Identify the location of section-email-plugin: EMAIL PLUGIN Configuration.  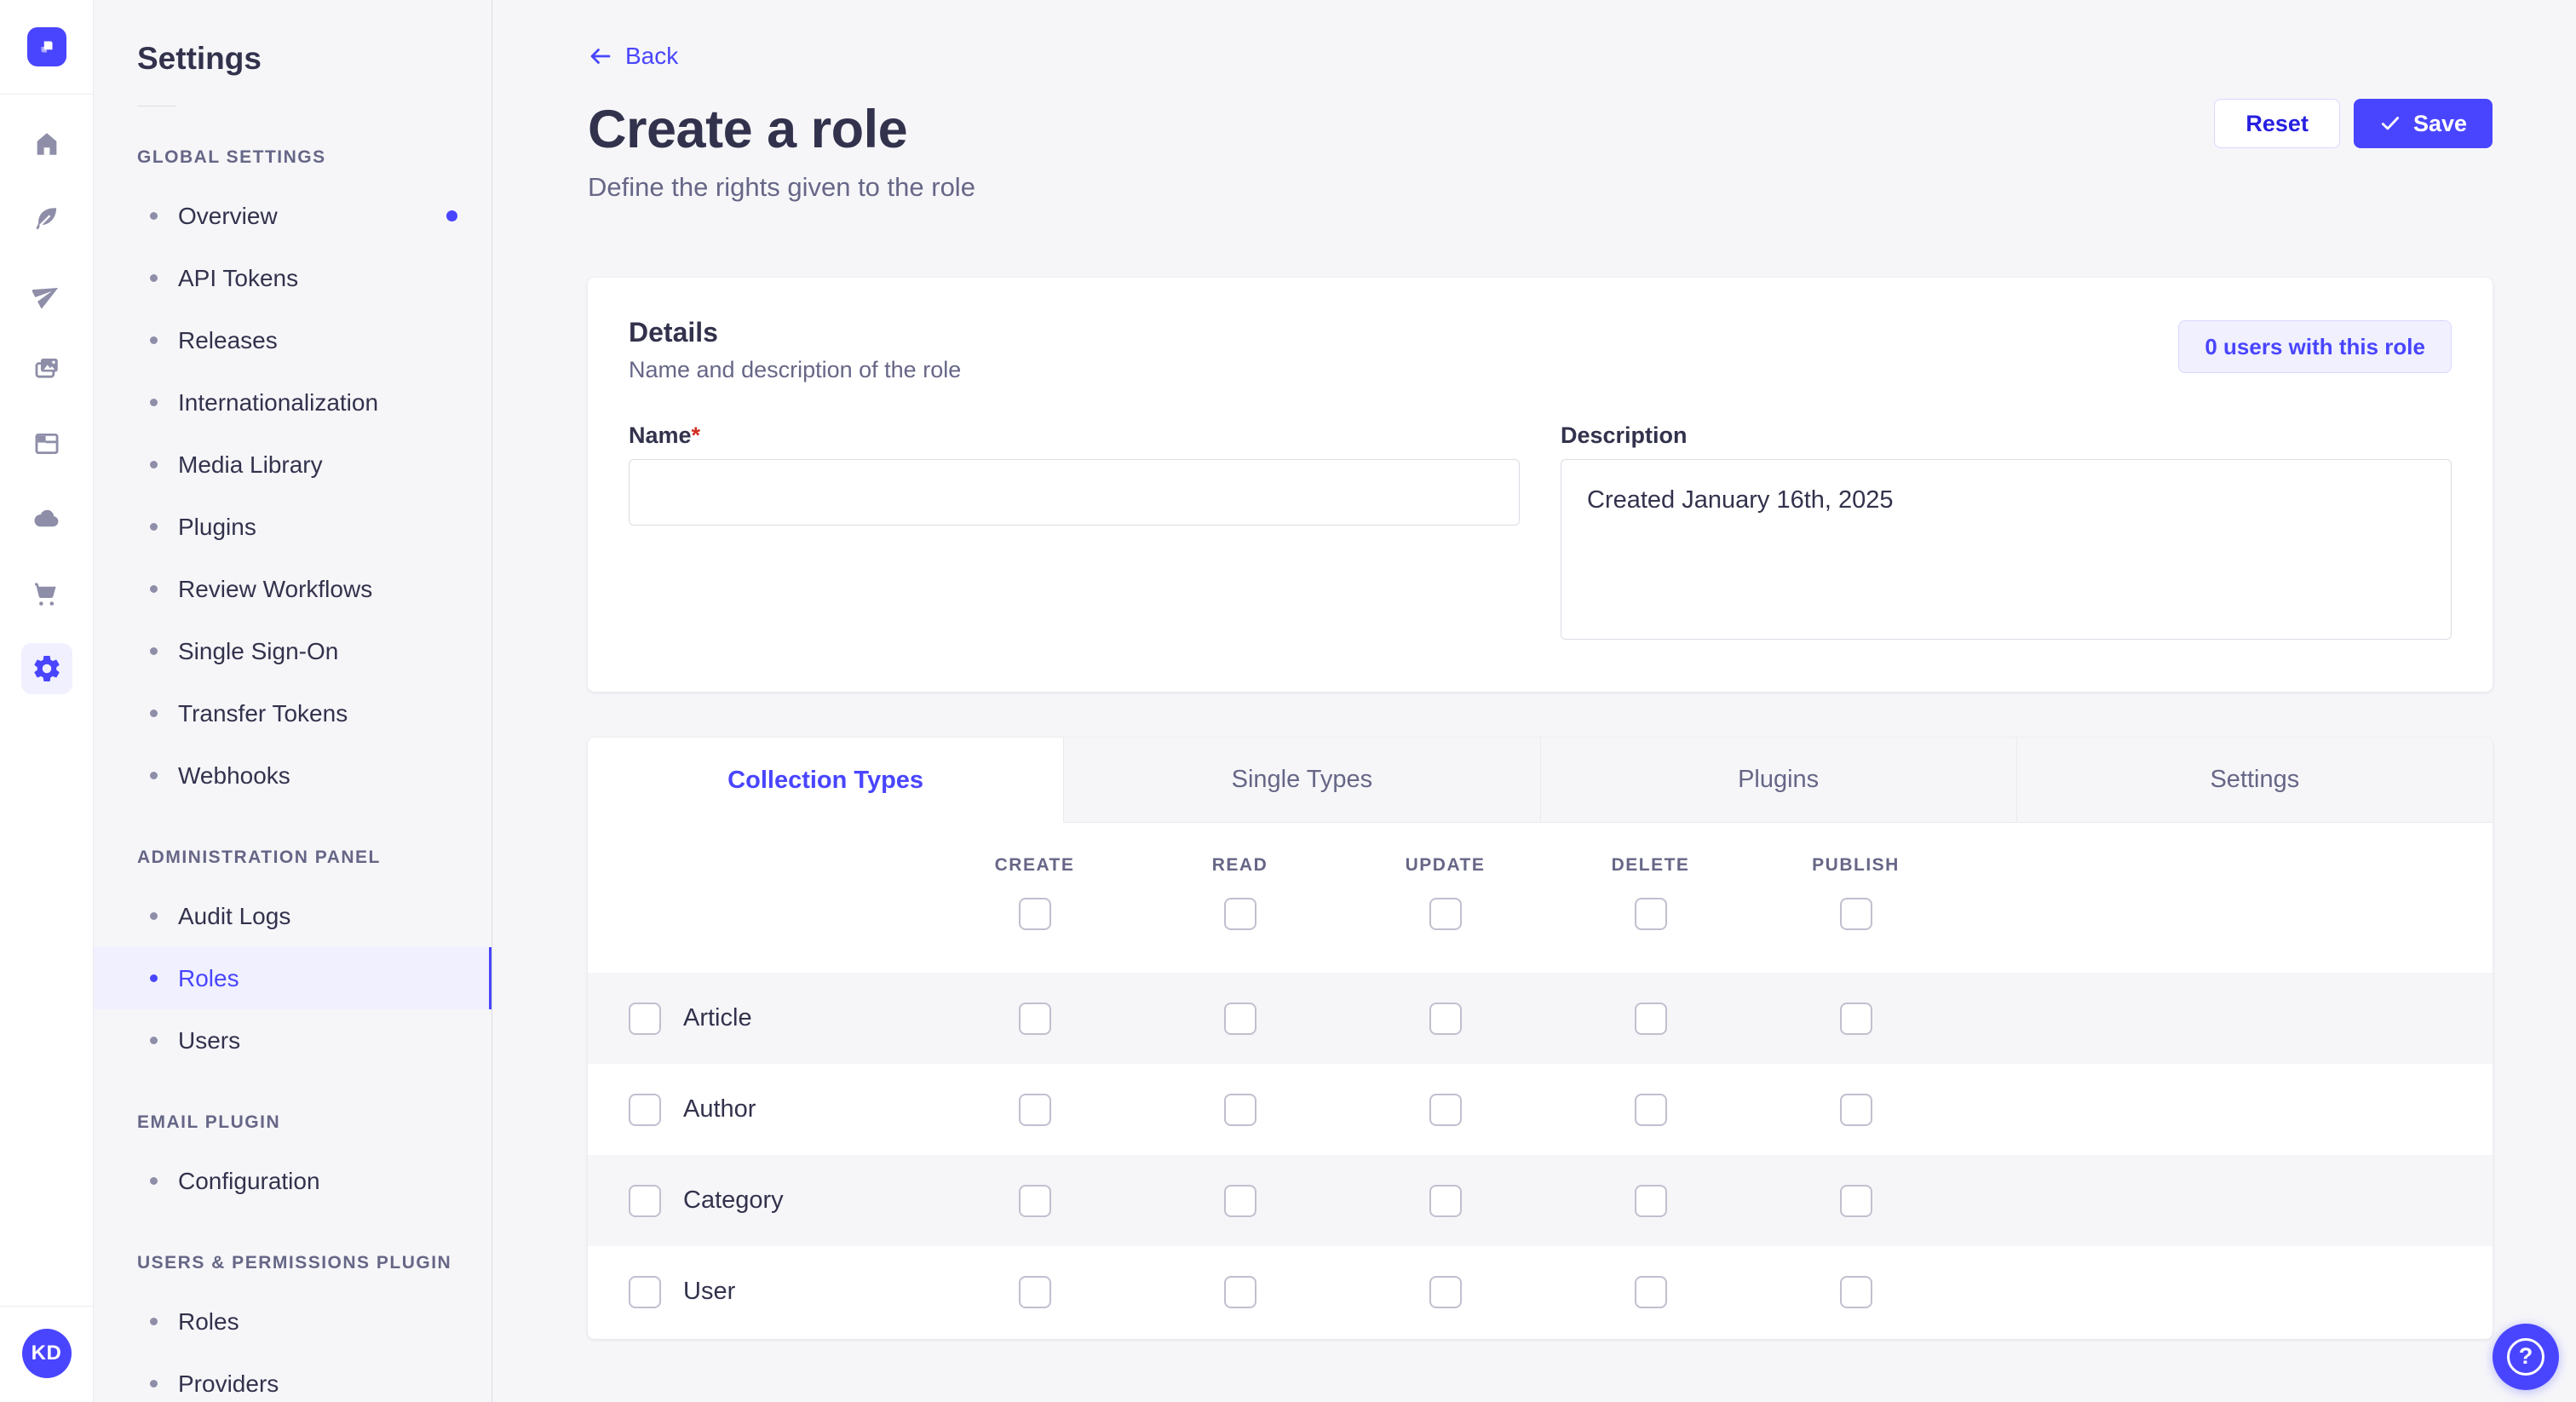
(293, 1162).